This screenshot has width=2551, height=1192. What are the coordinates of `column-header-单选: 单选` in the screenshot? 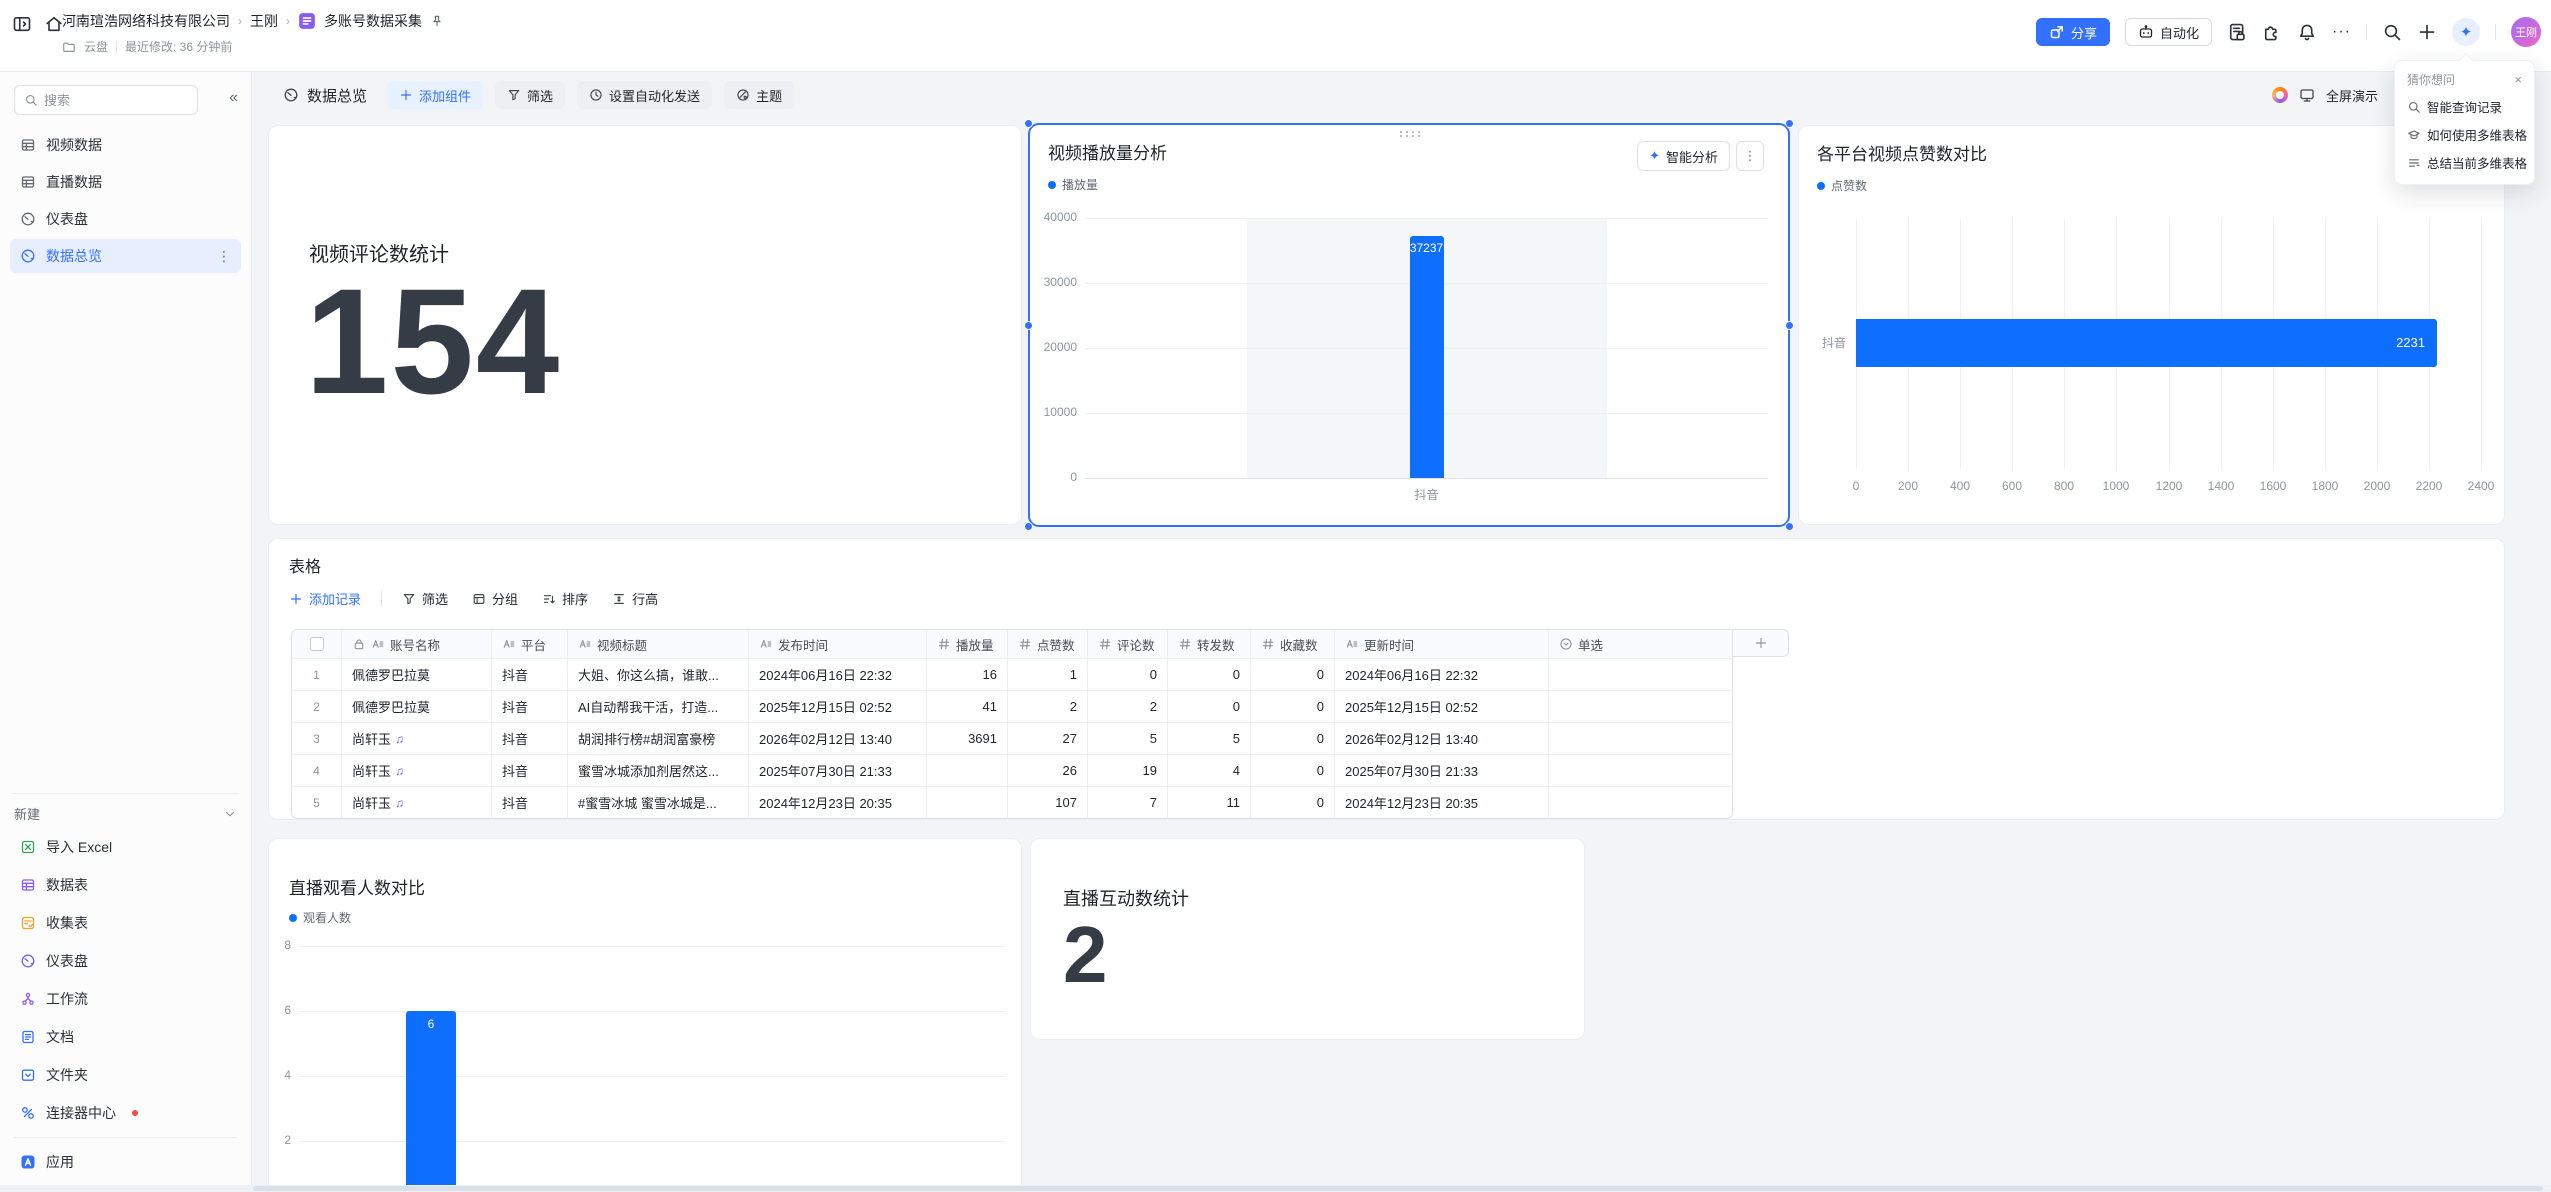 It's located at (1640, 644).